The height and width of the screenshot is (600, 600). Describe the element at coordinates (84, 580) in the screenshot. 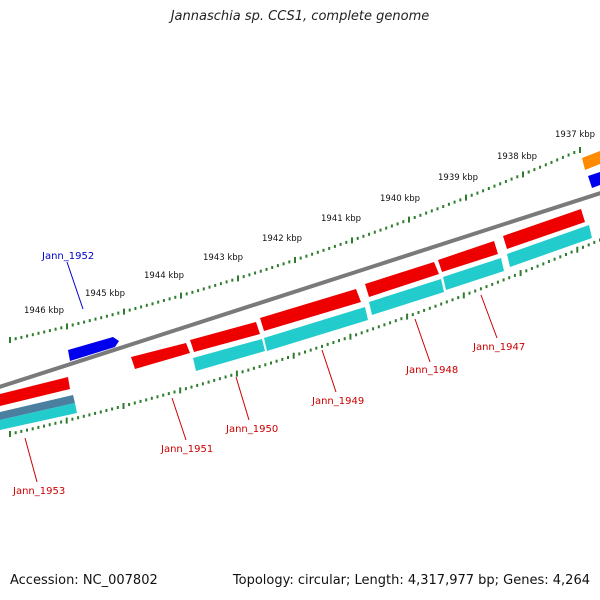

I see `accession-text: Accession: NC_007802` at that location.